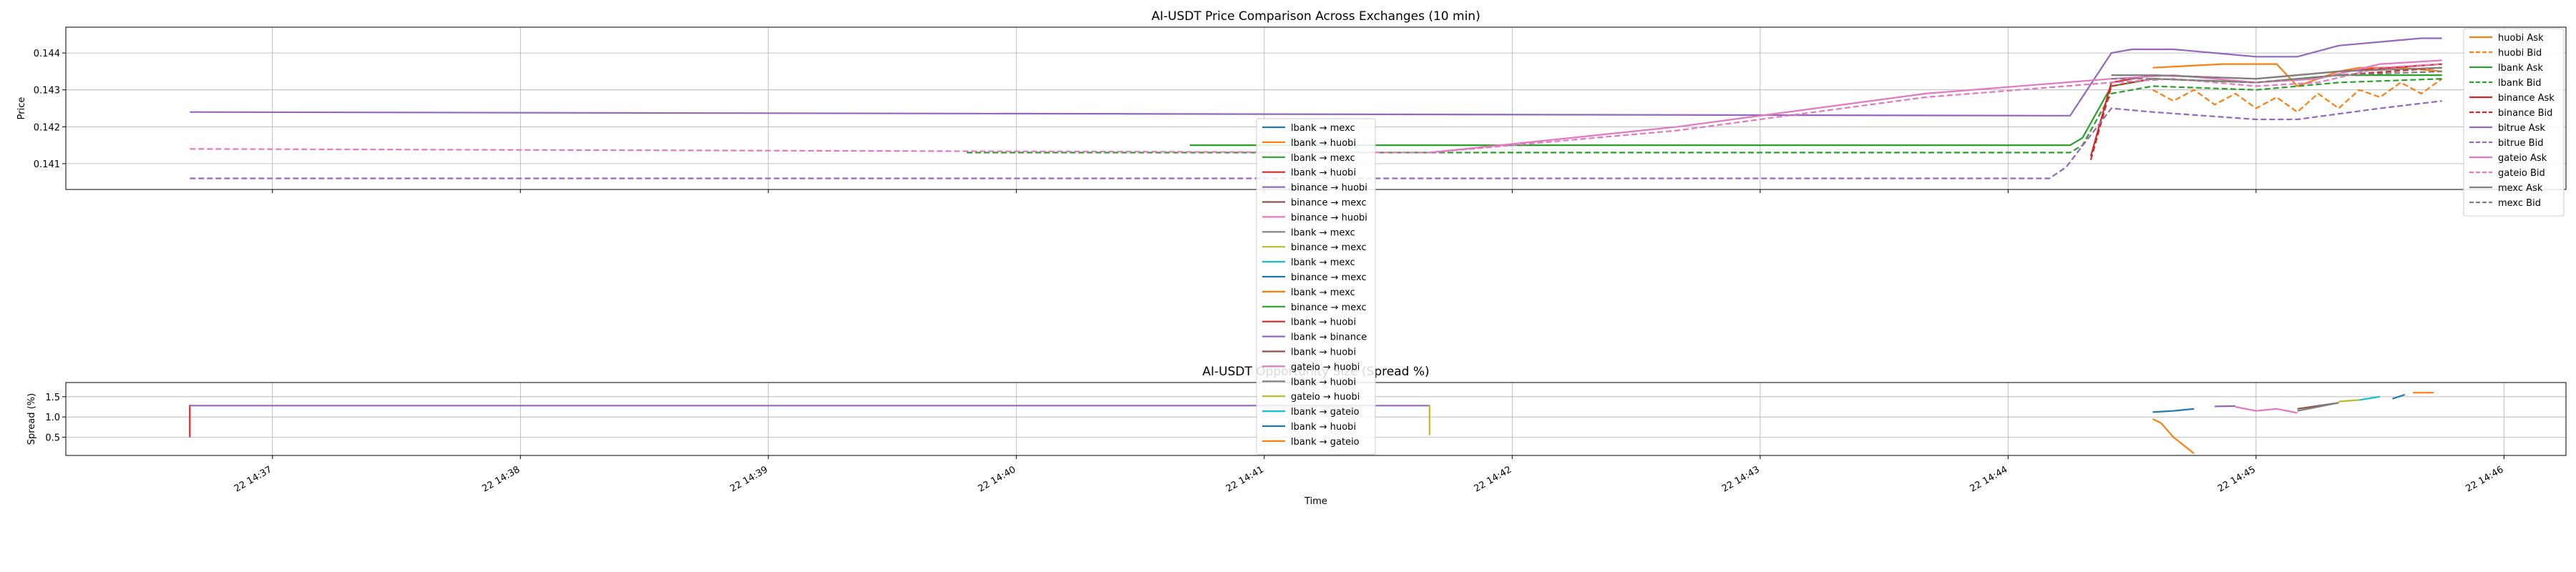 The height and width of the screenshot is (572, 2576). What do you see at coordinates (1245, 479) in the screenshot?
I see `x-tick-label: 22 14:41` at bounding box center [1245, 479].